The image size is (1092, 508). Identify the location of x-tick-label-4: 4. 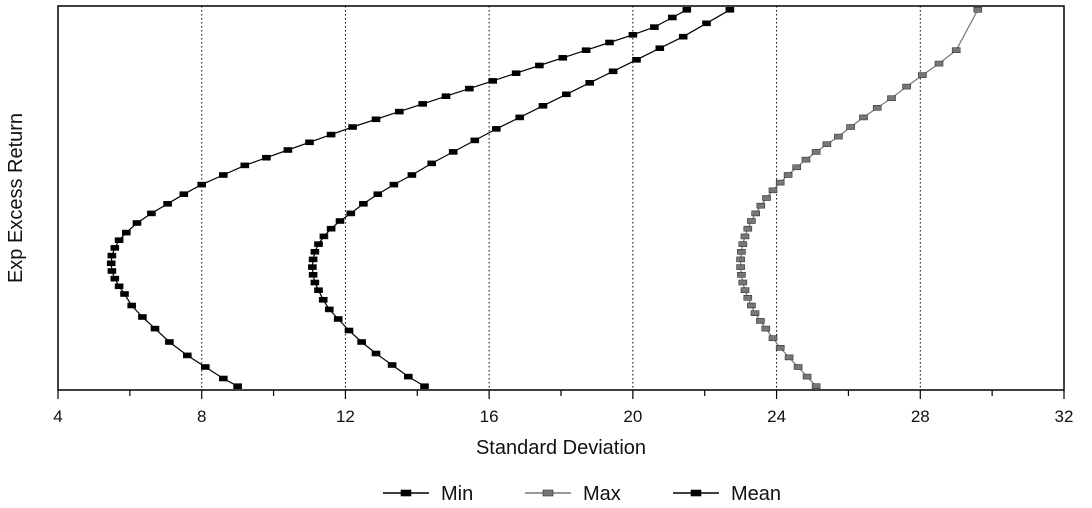
(57, 416).